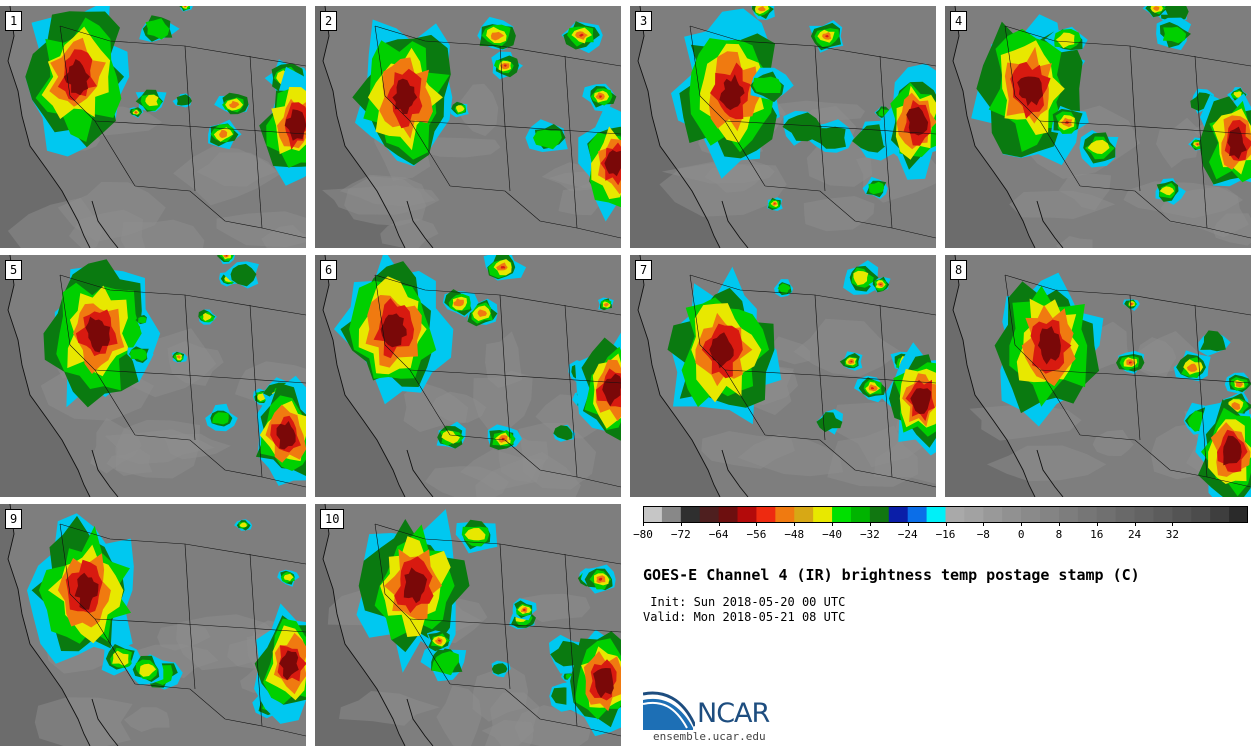 This screenshot has width=1260, height=746. I want to click on map-panel-10: 10, so click(468, 625).